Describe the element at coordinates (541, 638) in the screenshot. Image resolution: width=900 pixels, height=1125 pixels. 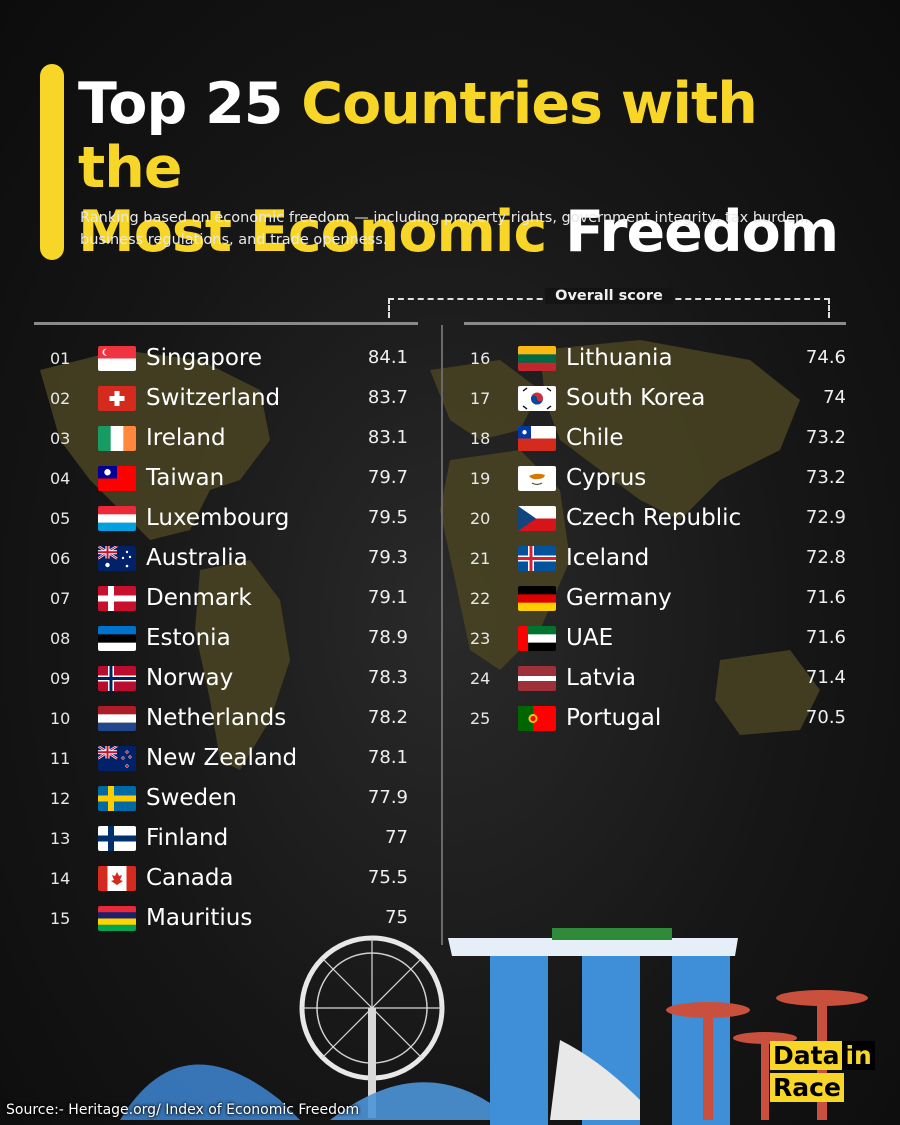
I see `table-row: 23 UAE` at that location.